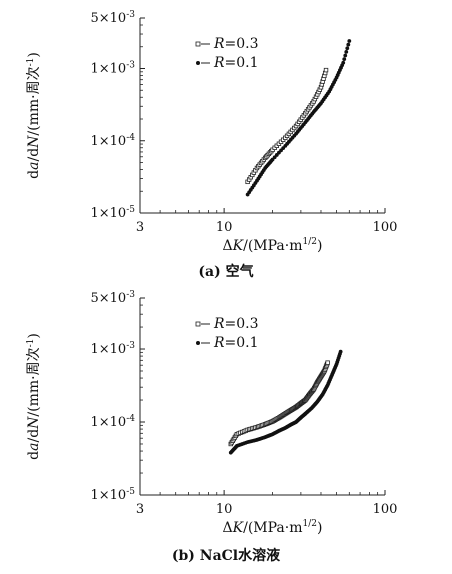  What do you see at coordinates (225, 271) in the screenshot?
I see `figure-caption: (a) 空气` at bounding box center [225, 271].